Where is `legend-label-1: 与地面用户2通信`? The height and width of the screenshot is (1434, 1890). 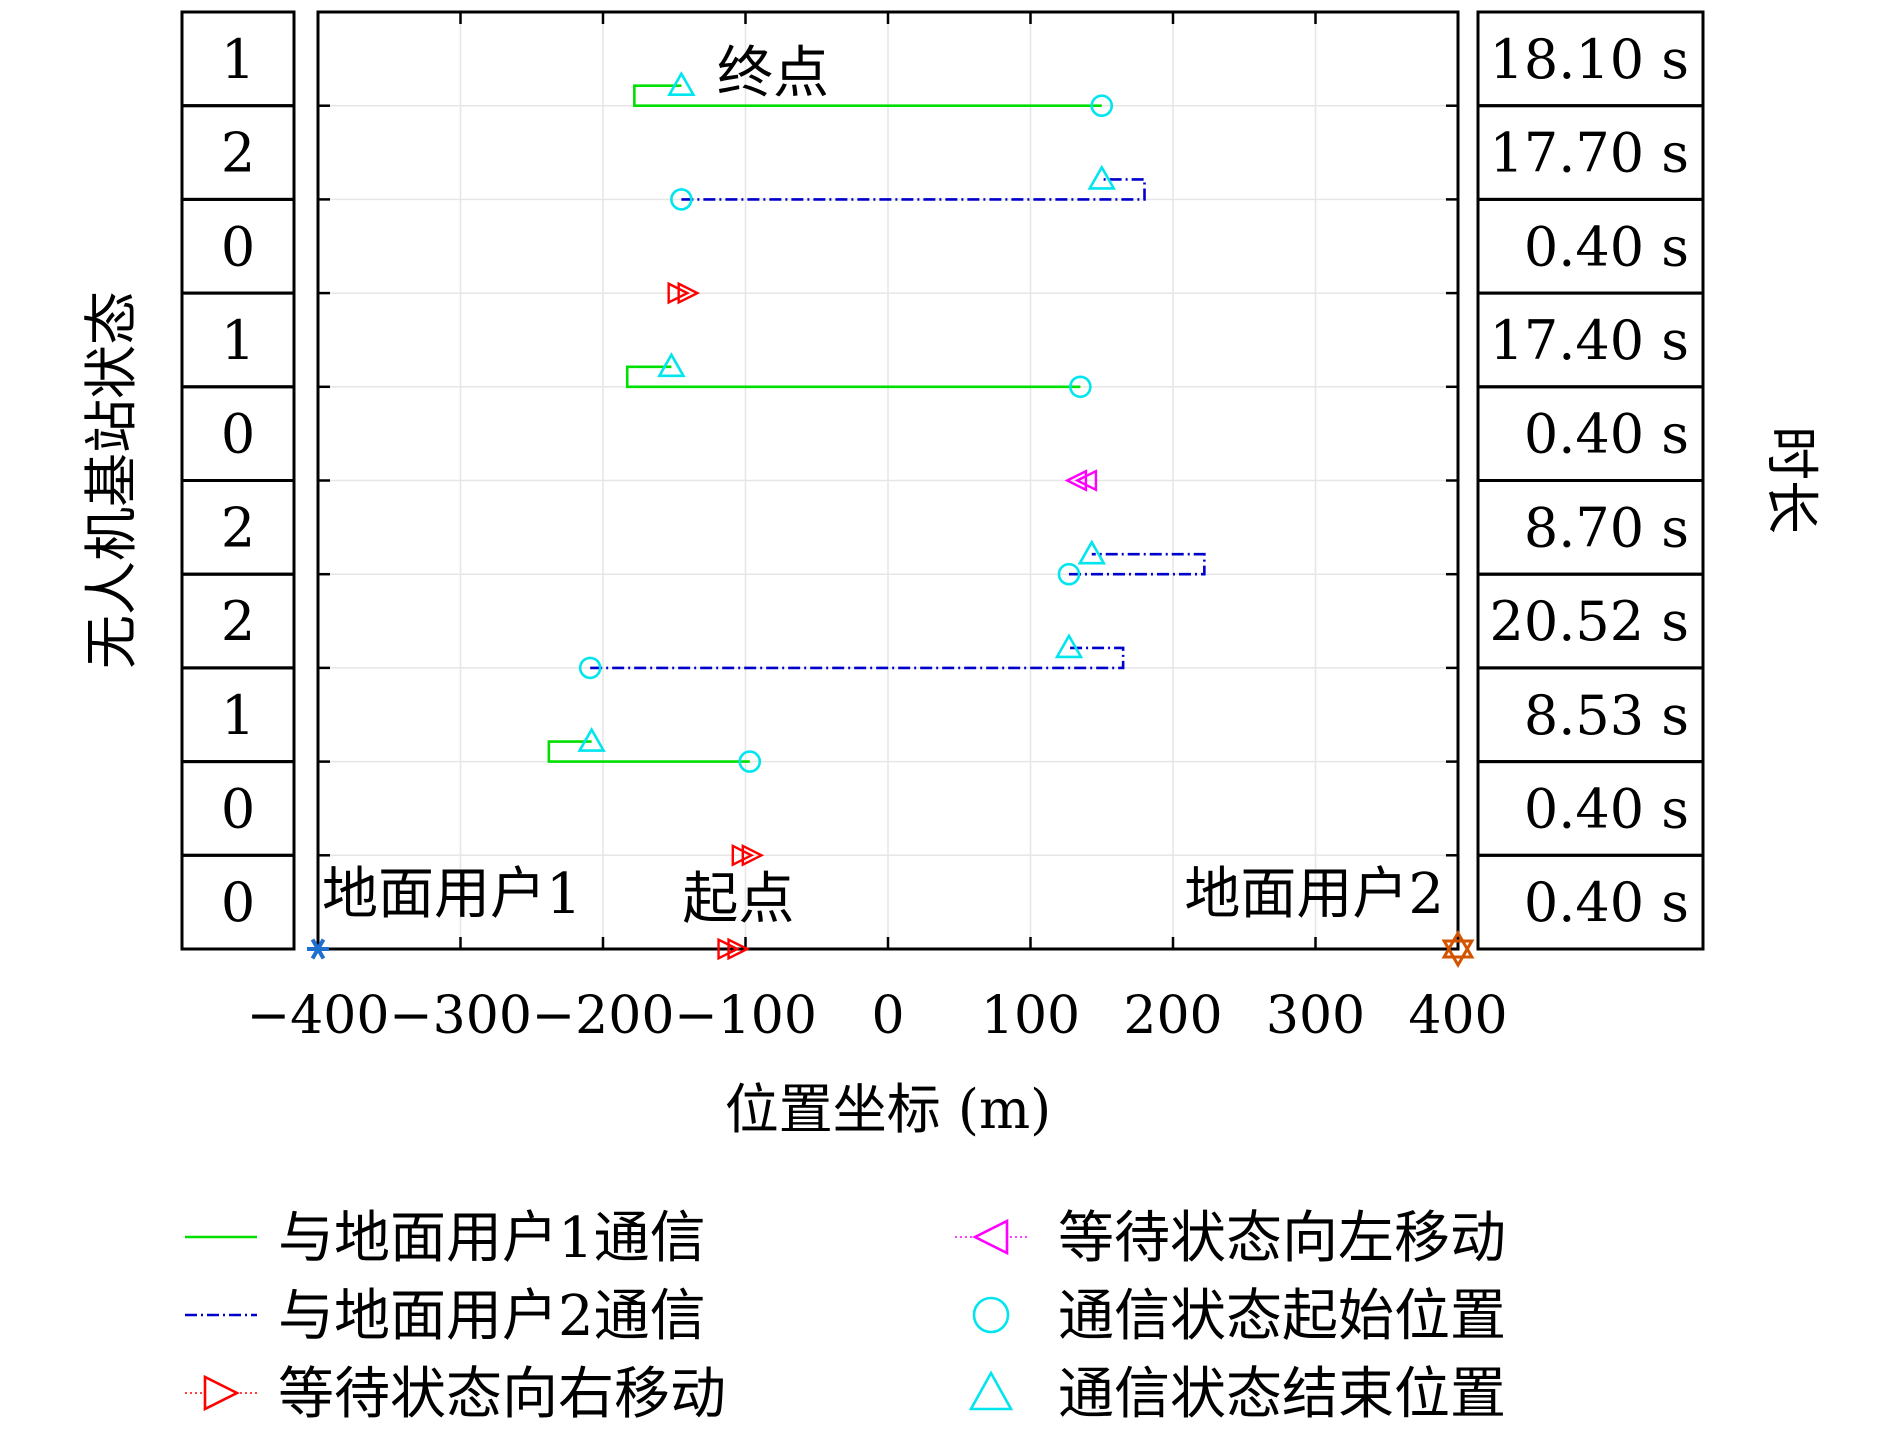 legend-label-1: 与地面用户2通信 is located at coordinates (492, 1316).